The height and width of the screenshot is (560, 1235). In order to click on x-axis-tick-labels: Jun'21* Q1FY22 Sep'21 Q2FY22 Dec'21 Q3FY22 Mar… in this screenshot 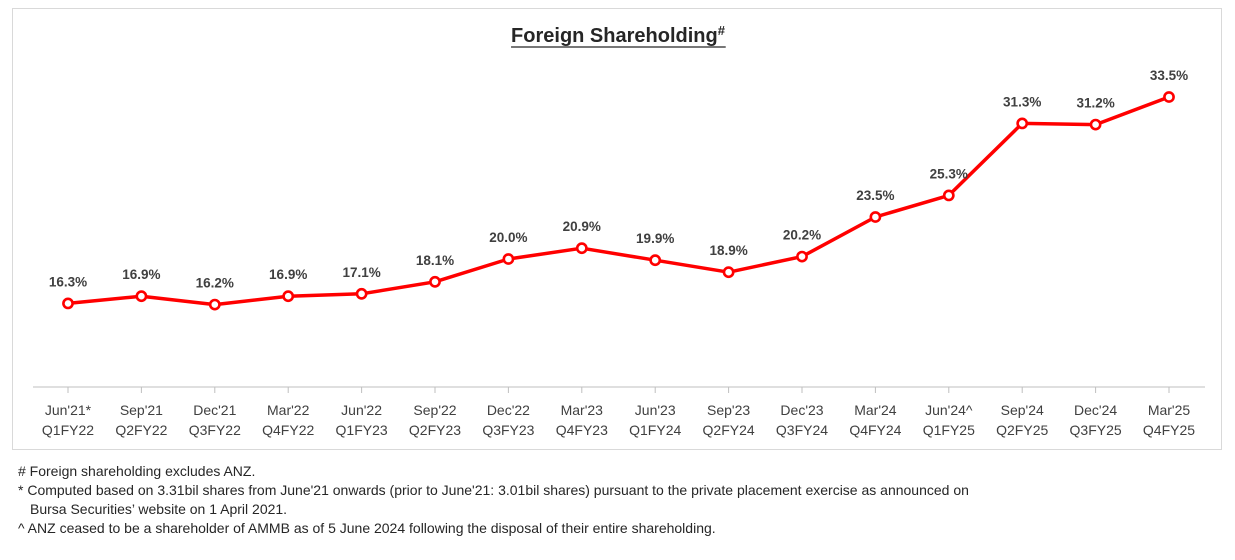, I will do `click(618, 420)`.